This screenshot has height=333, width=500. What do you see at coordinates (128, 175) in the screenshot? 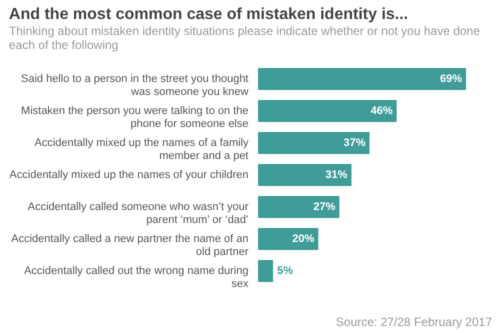
I see `y-tick-label: Accidentally mixed up the names of your children` at bounding box center [128, 175].